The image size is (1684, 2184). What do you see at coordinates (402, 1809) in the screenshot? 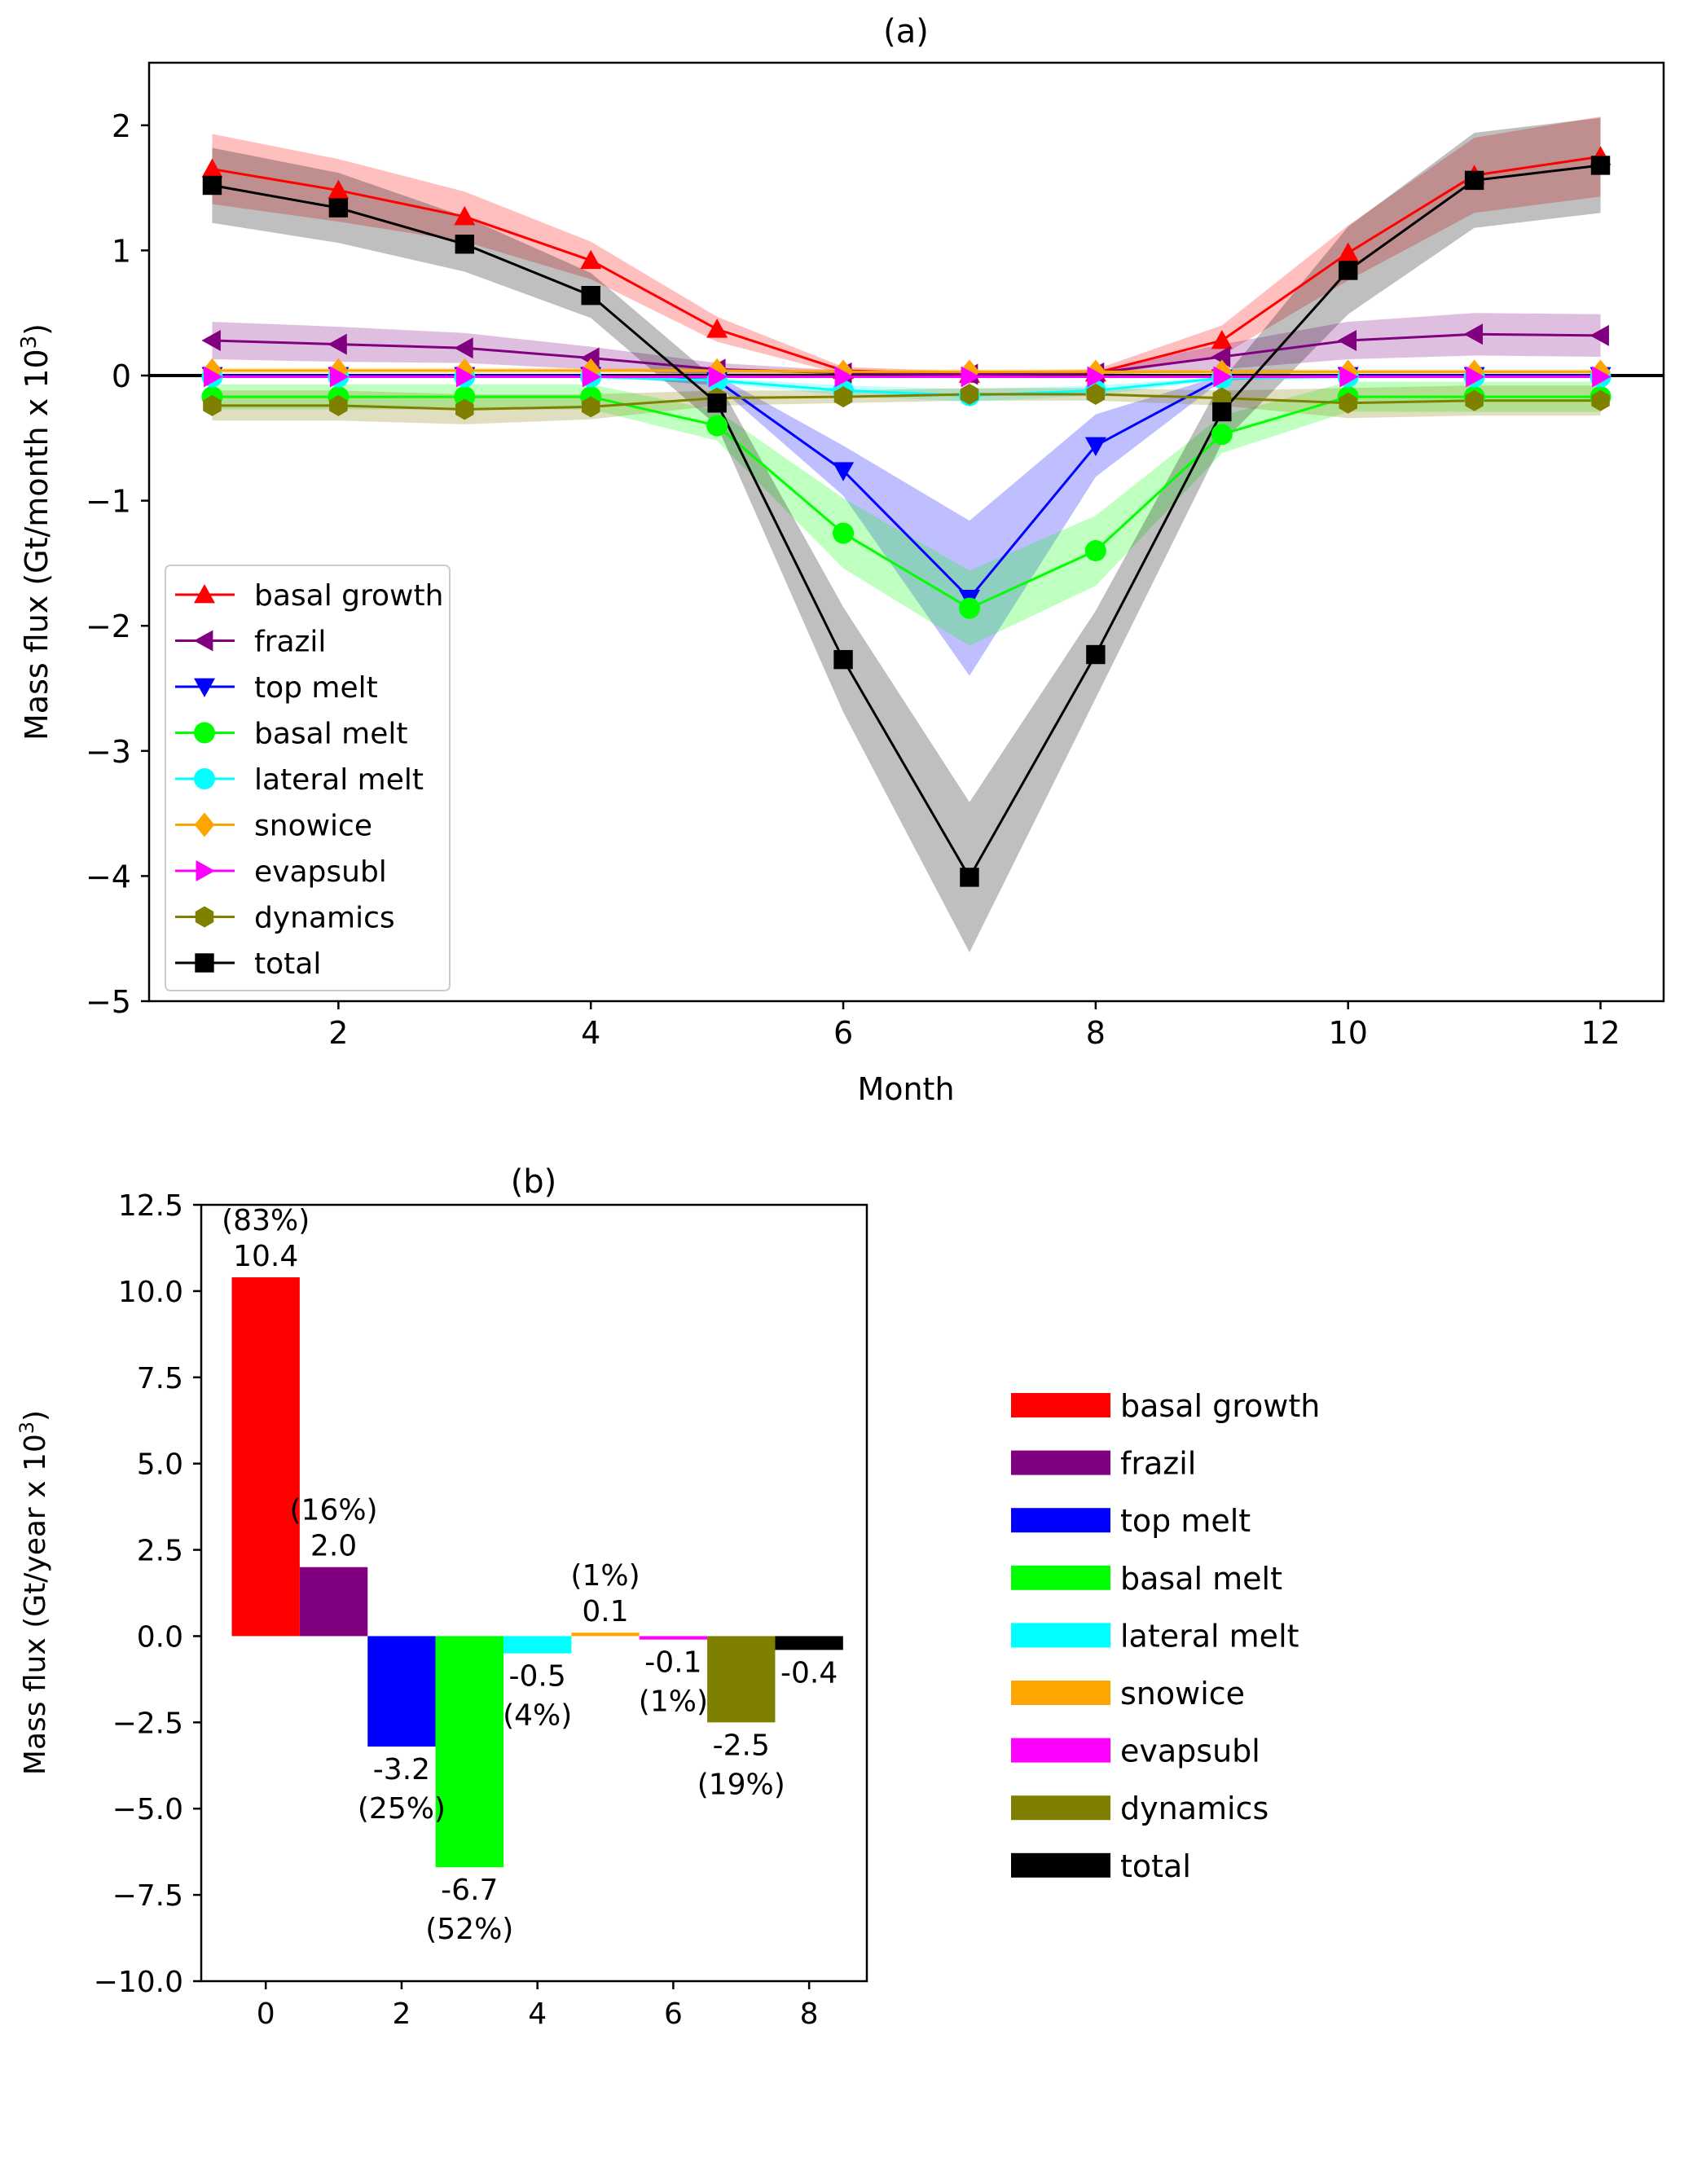
I see `bar-percent-label: (25%)` at bounding box center [402, 1809].